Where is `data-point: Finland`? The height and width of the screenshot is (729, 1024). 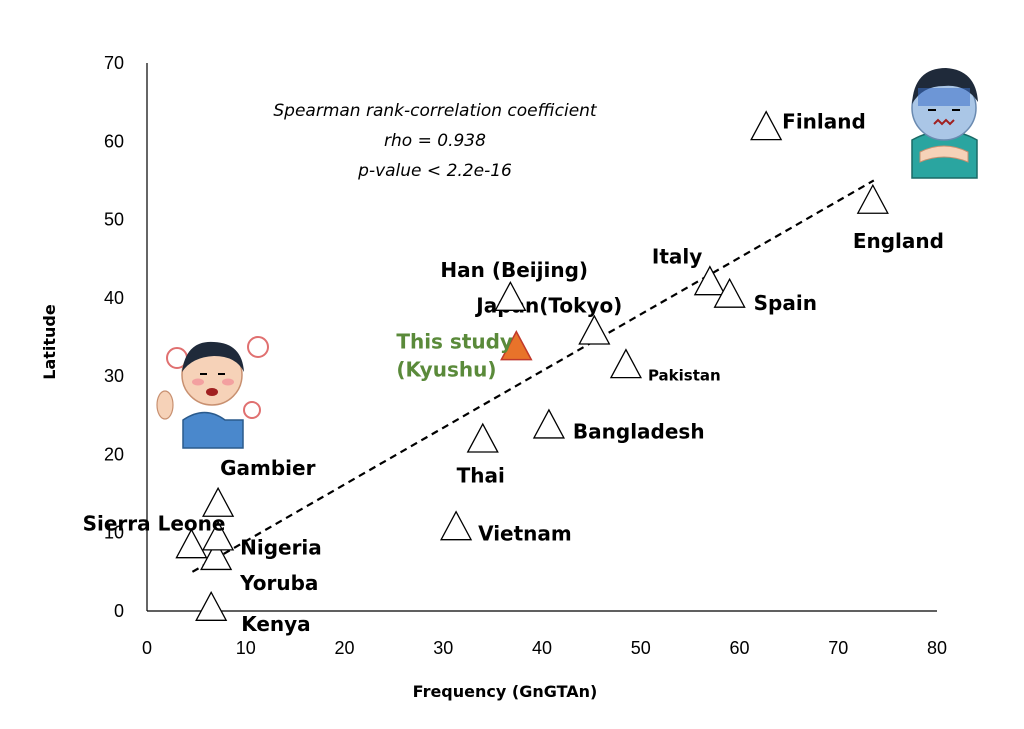 data-point: Finland is located at coordinates (808, 125).